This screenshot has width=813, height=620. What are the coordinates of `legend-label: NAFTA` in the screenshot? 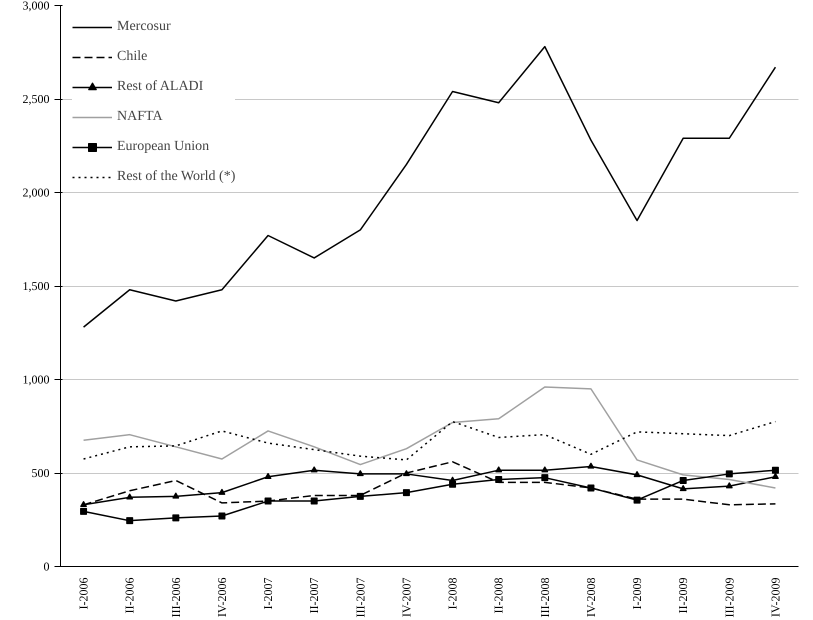 It's located at (140, 117).